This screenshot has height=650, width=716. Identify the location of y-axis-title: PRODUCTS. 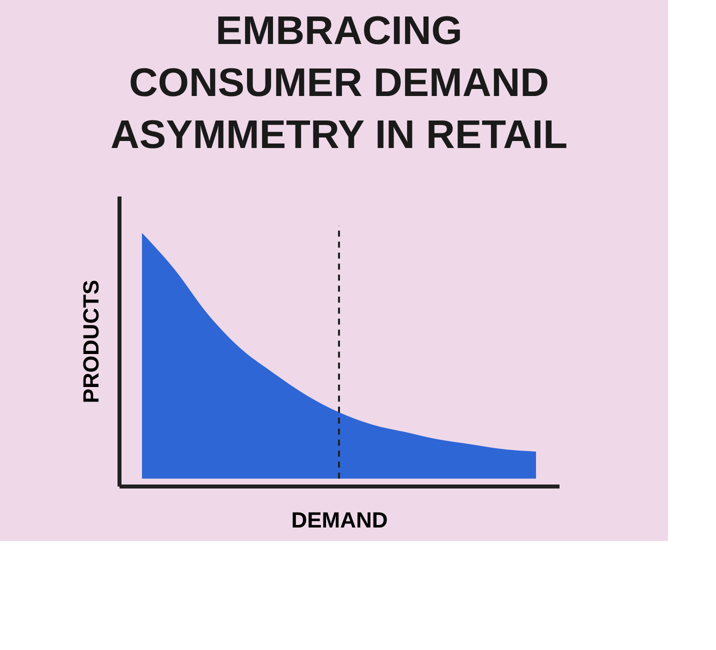
(91, 342).